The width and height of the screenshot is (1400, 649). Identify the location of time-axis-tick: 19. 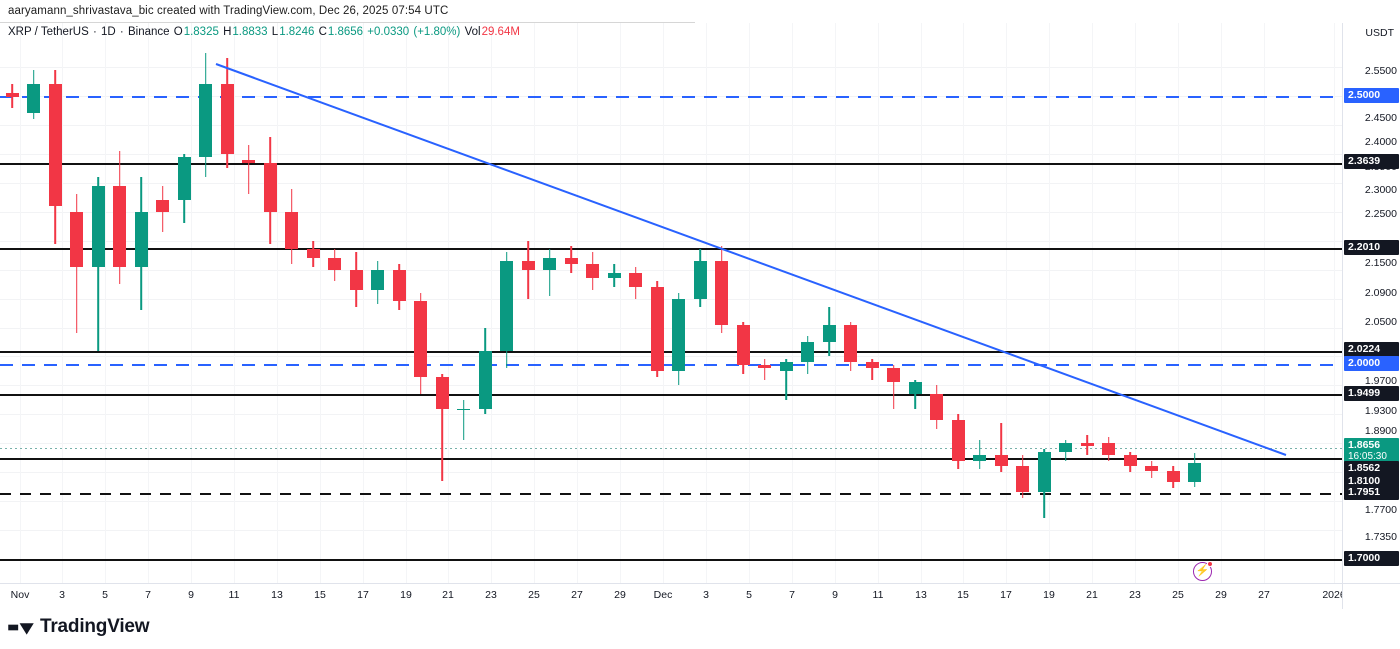
(1049, 595).